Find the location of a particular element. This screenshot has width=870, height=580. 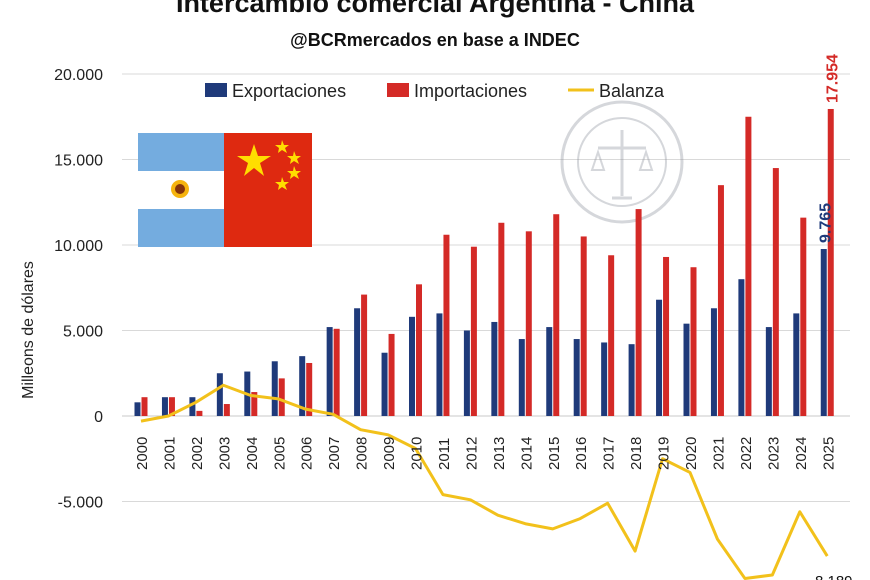

bar-importaciones-2020 is located at coordinates (693, 341).